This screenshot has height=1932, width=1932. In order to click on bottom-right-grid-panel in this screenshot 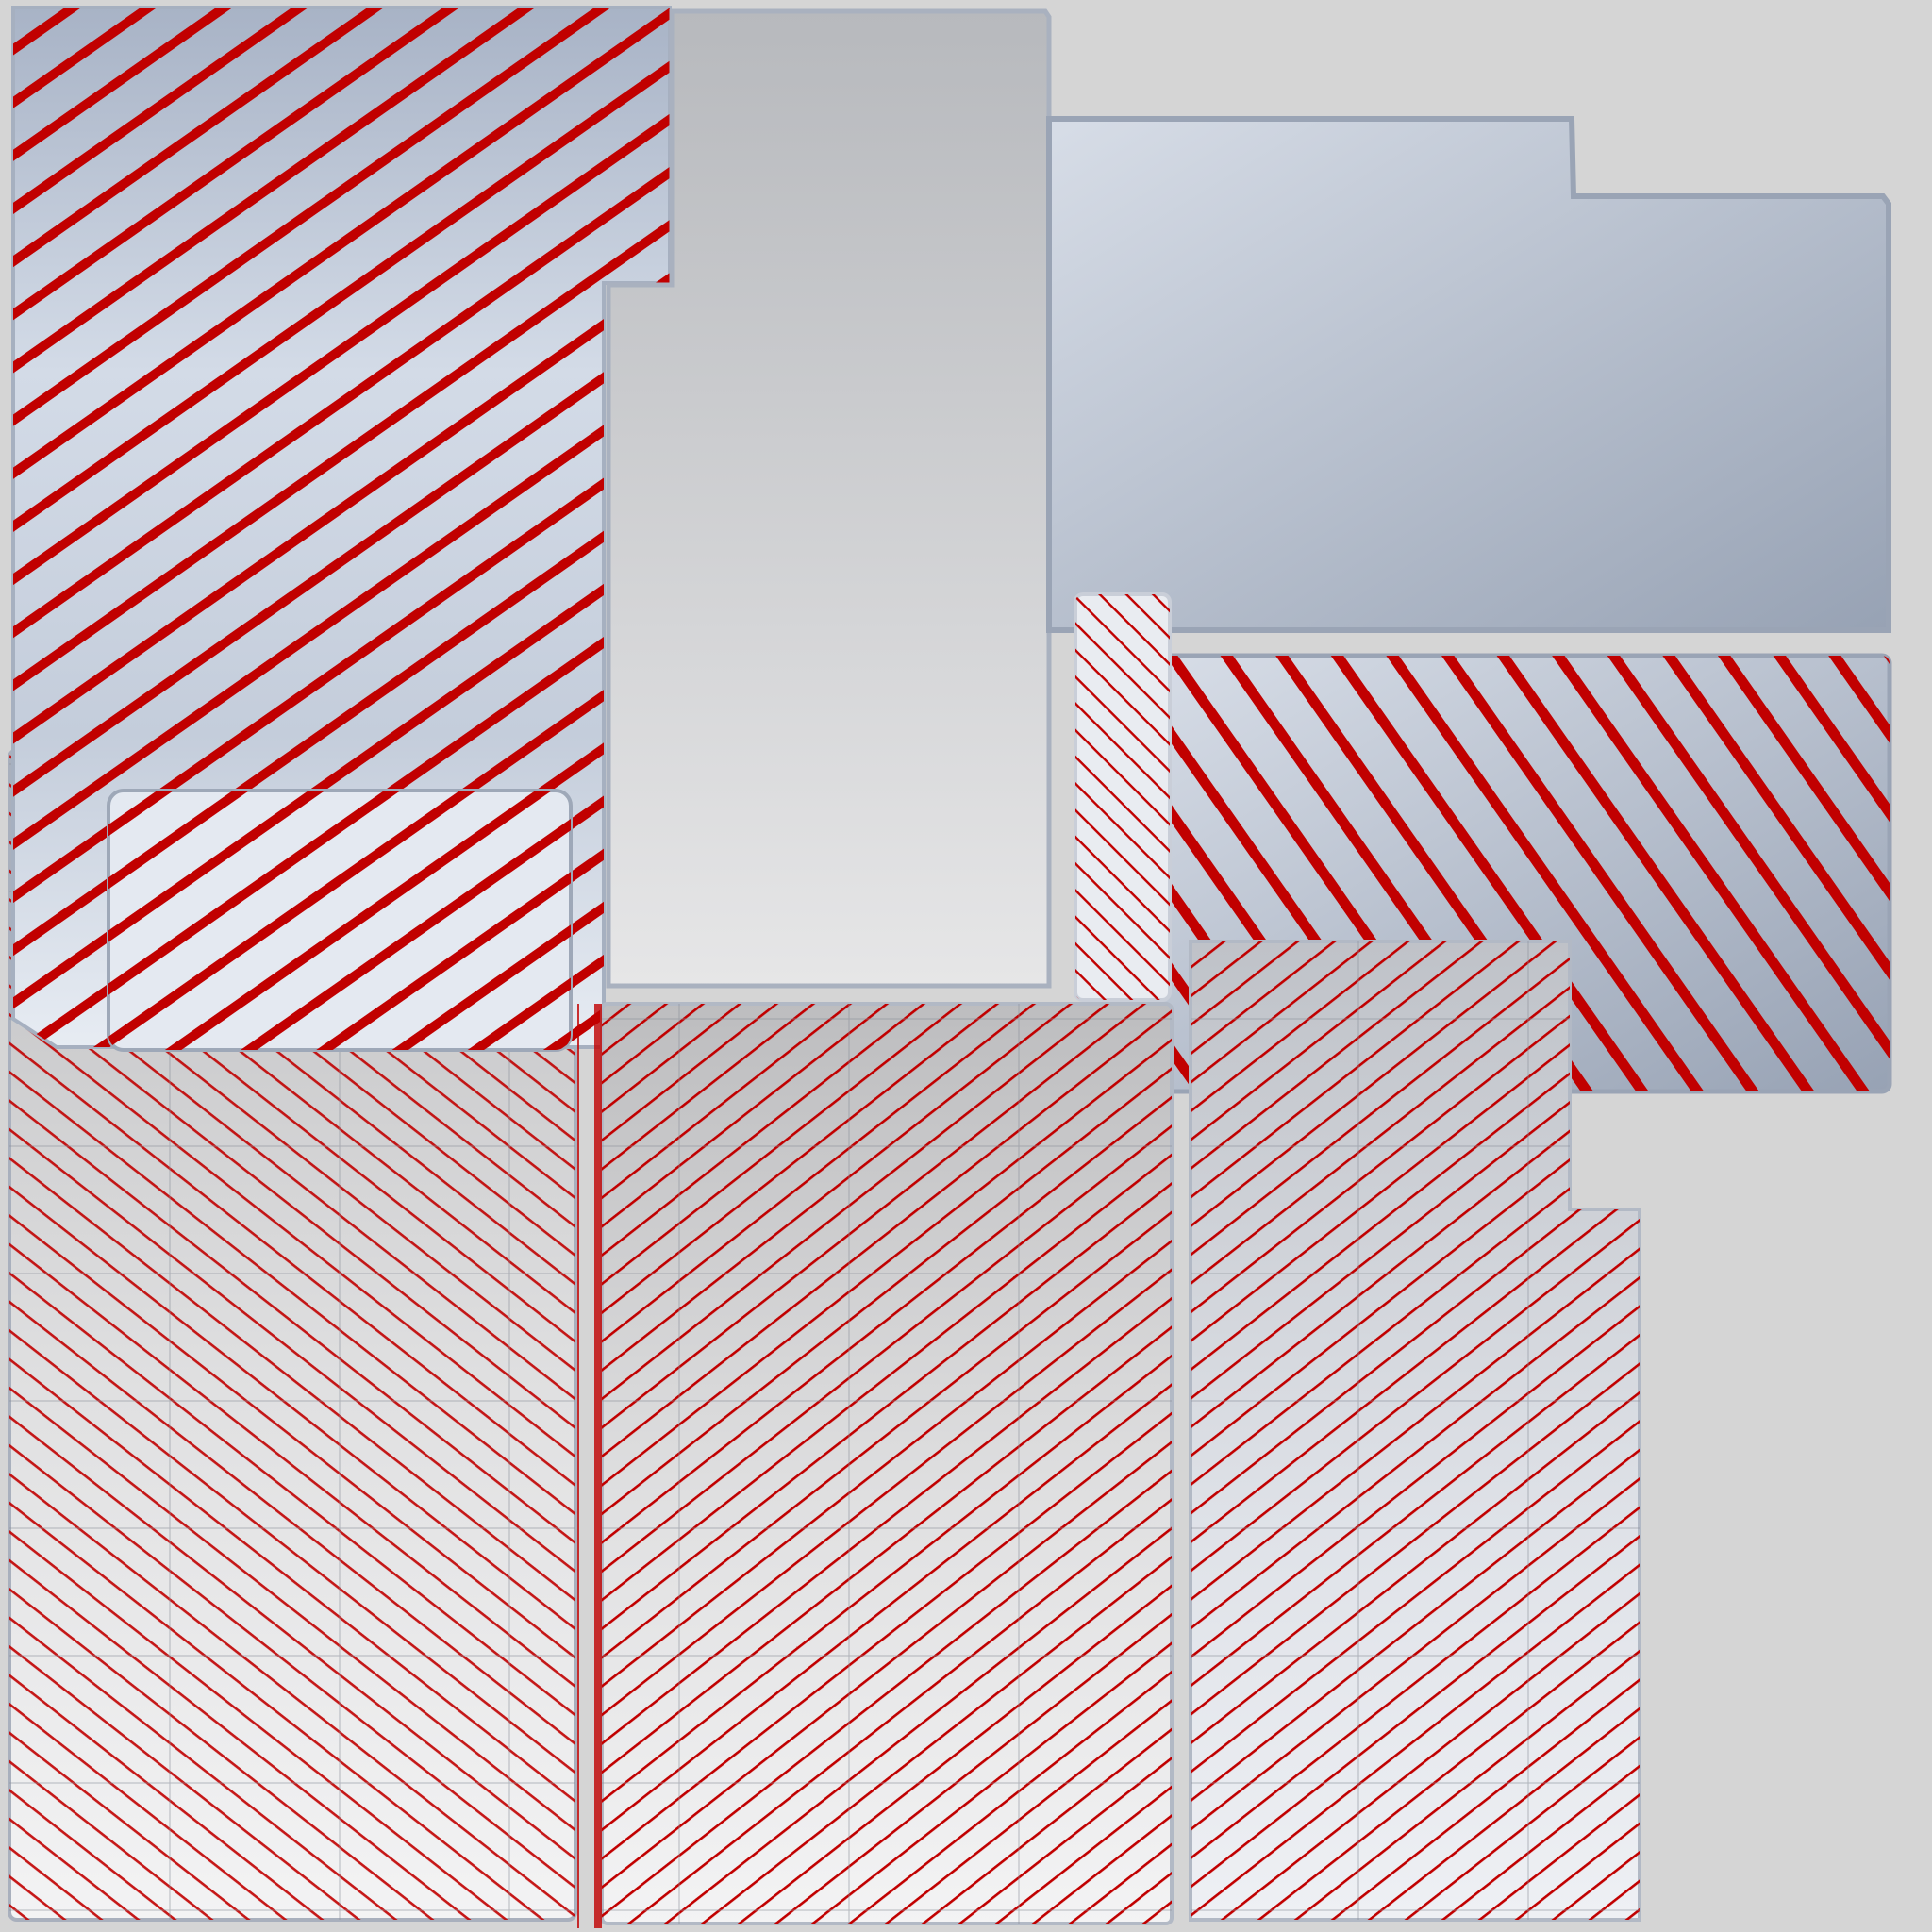, I will do `click(1415, 1431)`.